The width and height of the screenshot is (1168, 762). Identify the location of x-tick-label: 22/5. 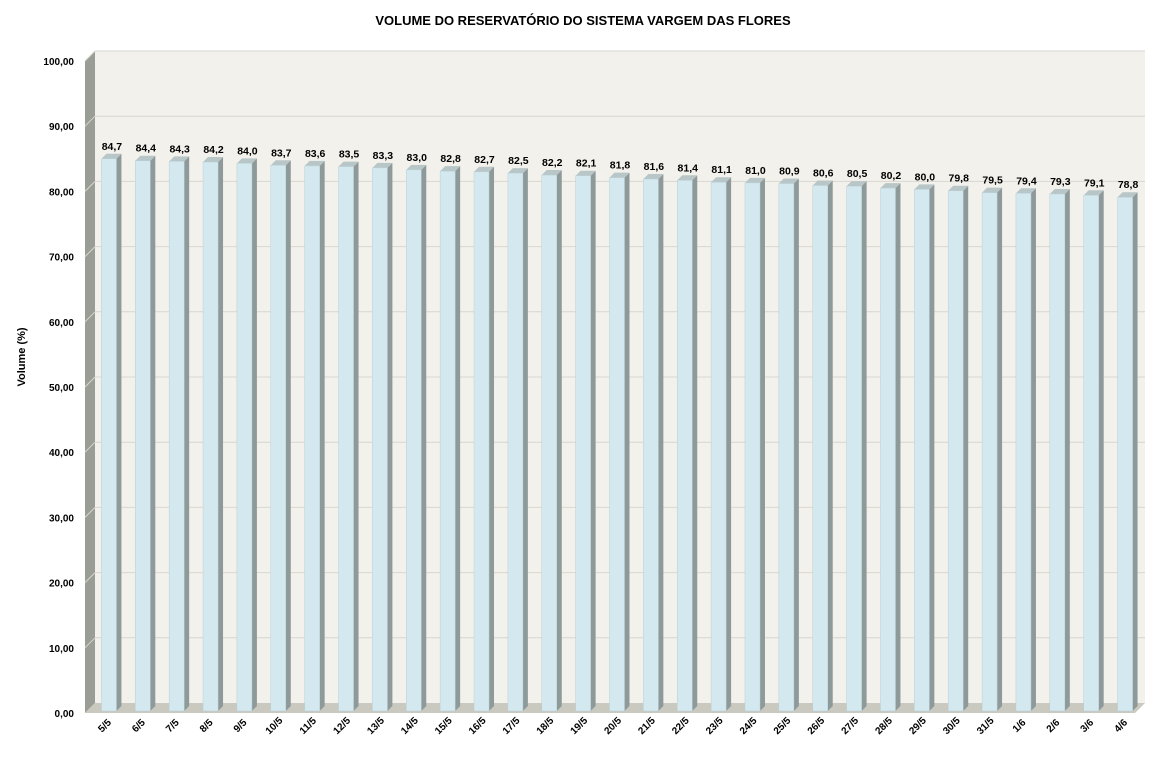
(681, 726).